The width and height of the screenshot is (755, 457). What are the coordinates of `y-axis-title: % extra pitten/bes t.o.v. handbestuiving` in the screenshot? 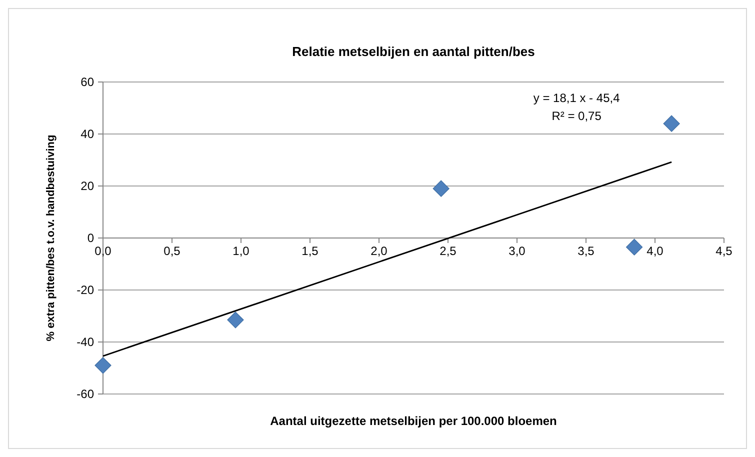 It's located at (51, 238).